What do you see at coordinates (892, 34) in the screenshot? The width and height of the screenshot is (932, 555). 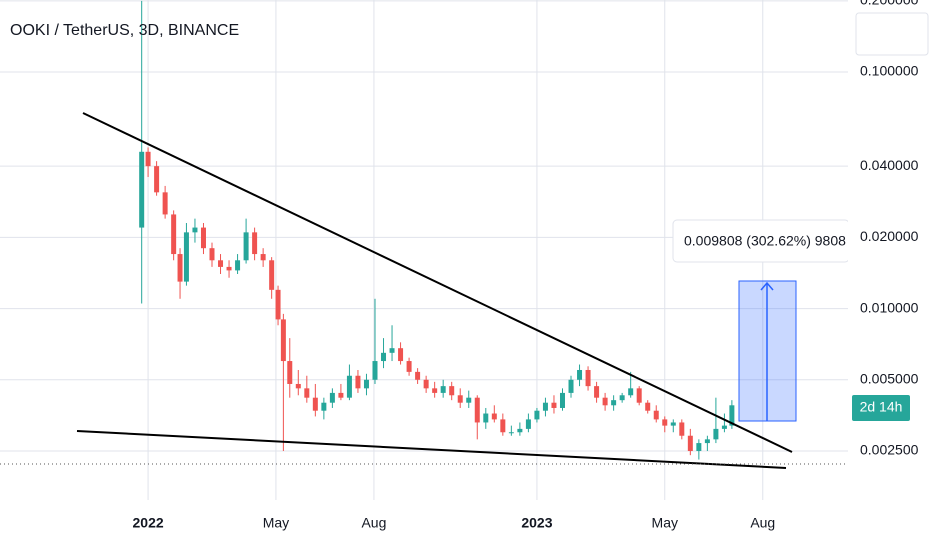 I see `header-button` at bounding box center [892, 34].